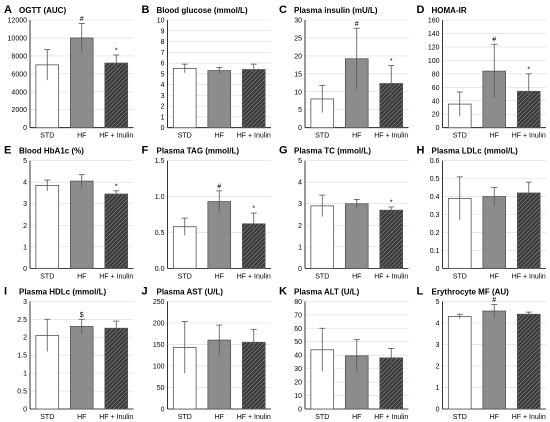 This screenshot has width=550, height=422. Describe the element at coordinates (22, 356) in the screenshot. I see `y-tick-label: 1.5` at that location.